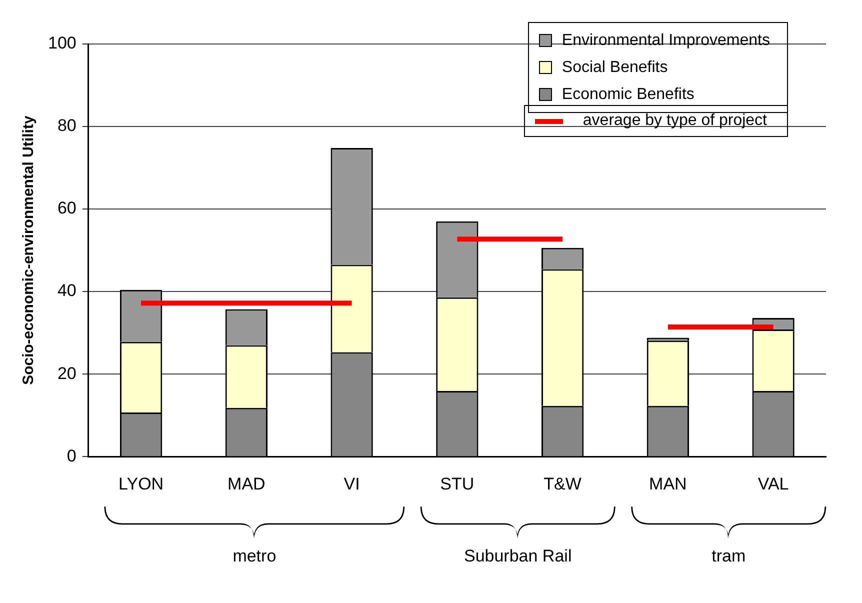 The image size is (862, 603). I want to click on x-tick-label: MAN, so click(668, 484).